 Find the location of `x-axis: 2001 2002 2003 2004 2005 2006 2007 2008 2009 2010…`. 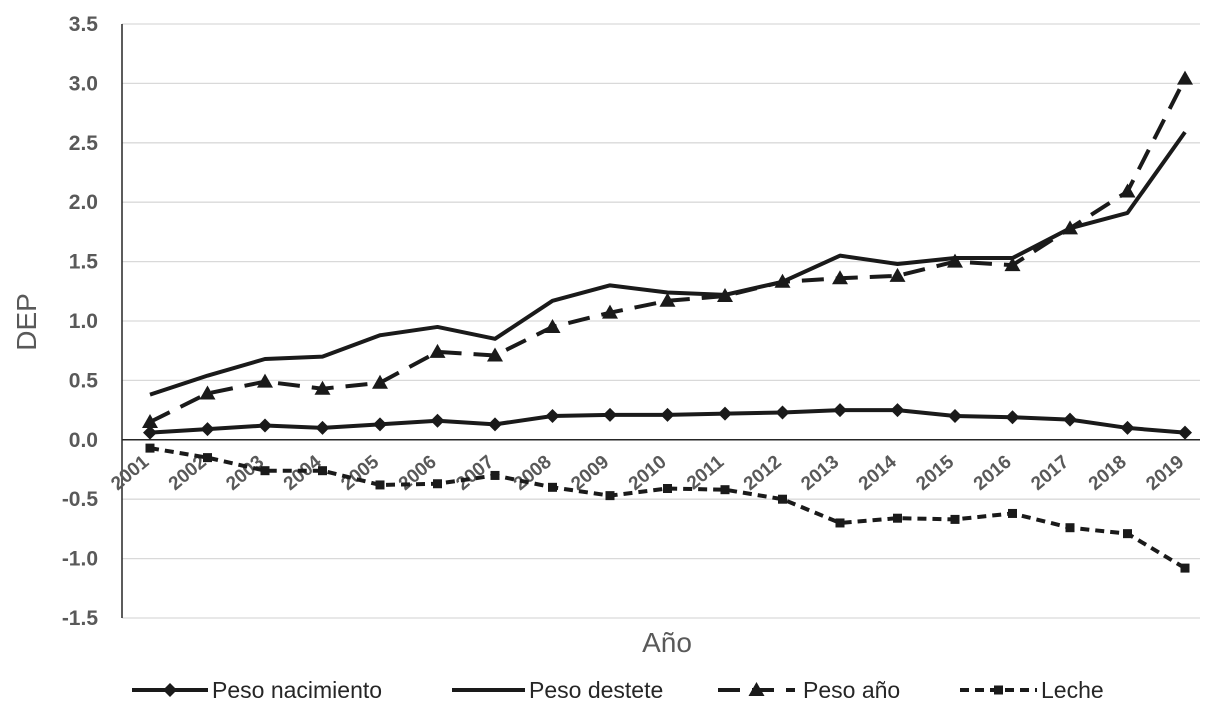

x-axis: 2001 2002 2003 2004 2005 2006 2007 2008 2009 2010… is located at coordinates (653, 467).